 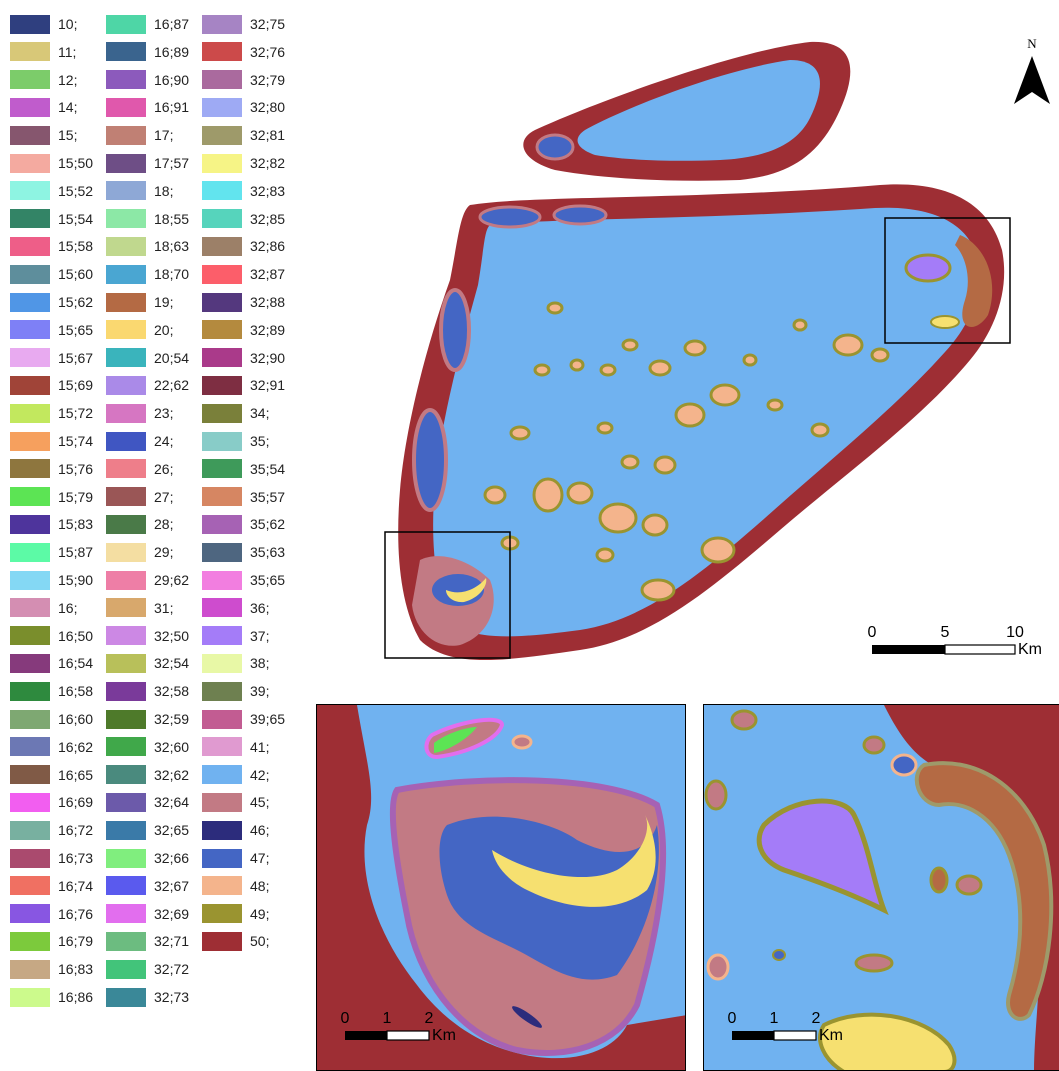 I want to click on legend-label: 19;, so click(x=164, y=302).